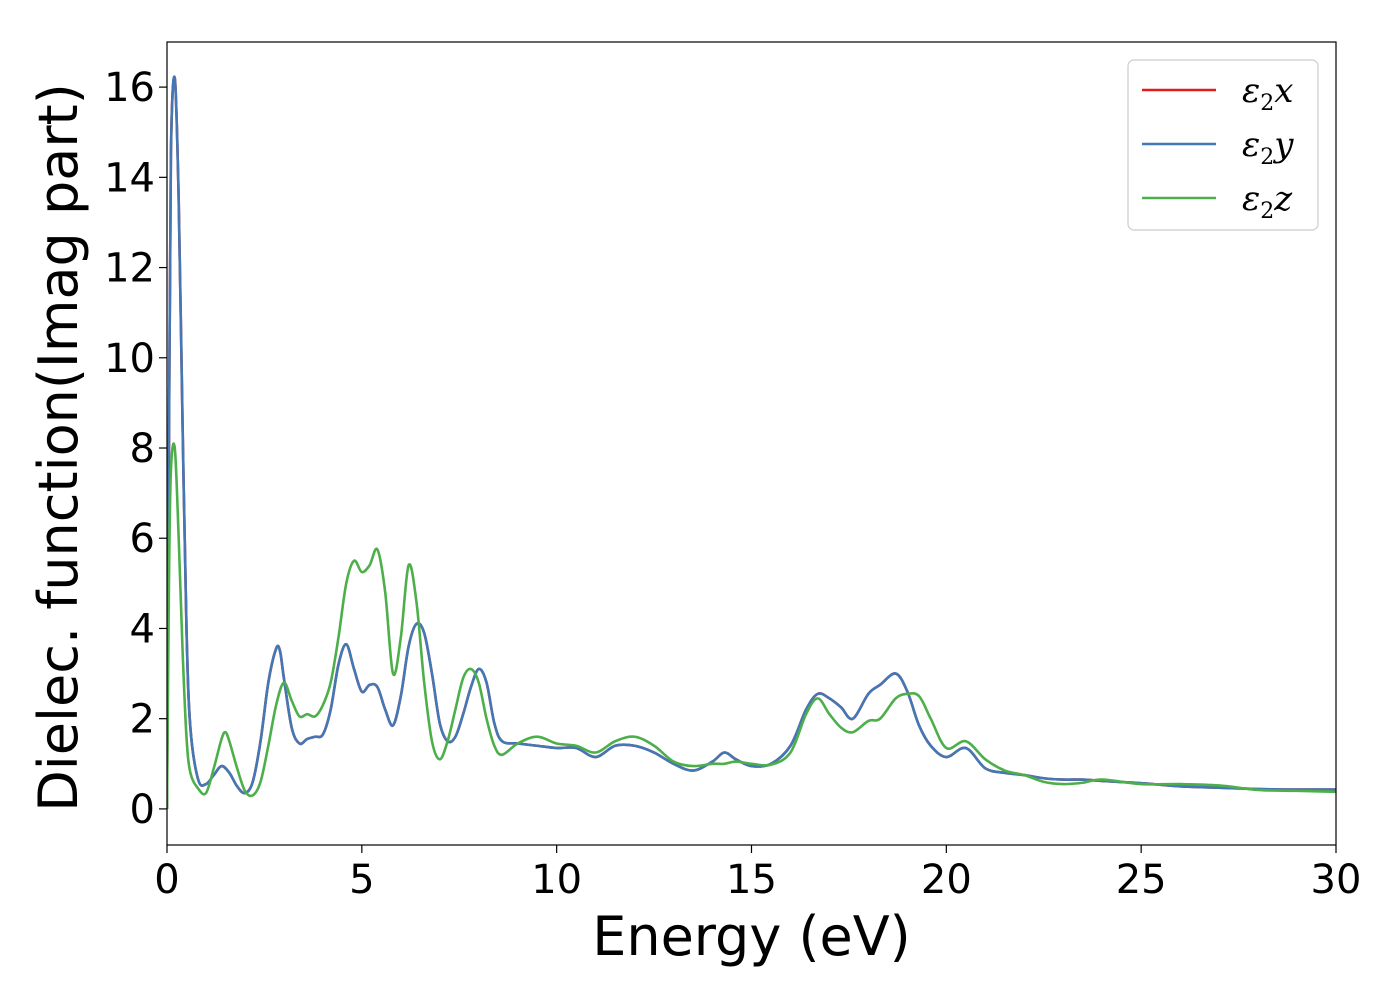 This screenshot has height=1000, width=1400. Describe the element at coordinates (1267, 201) in the screenshot. I see `legend-label-z: ε2z` at that location.